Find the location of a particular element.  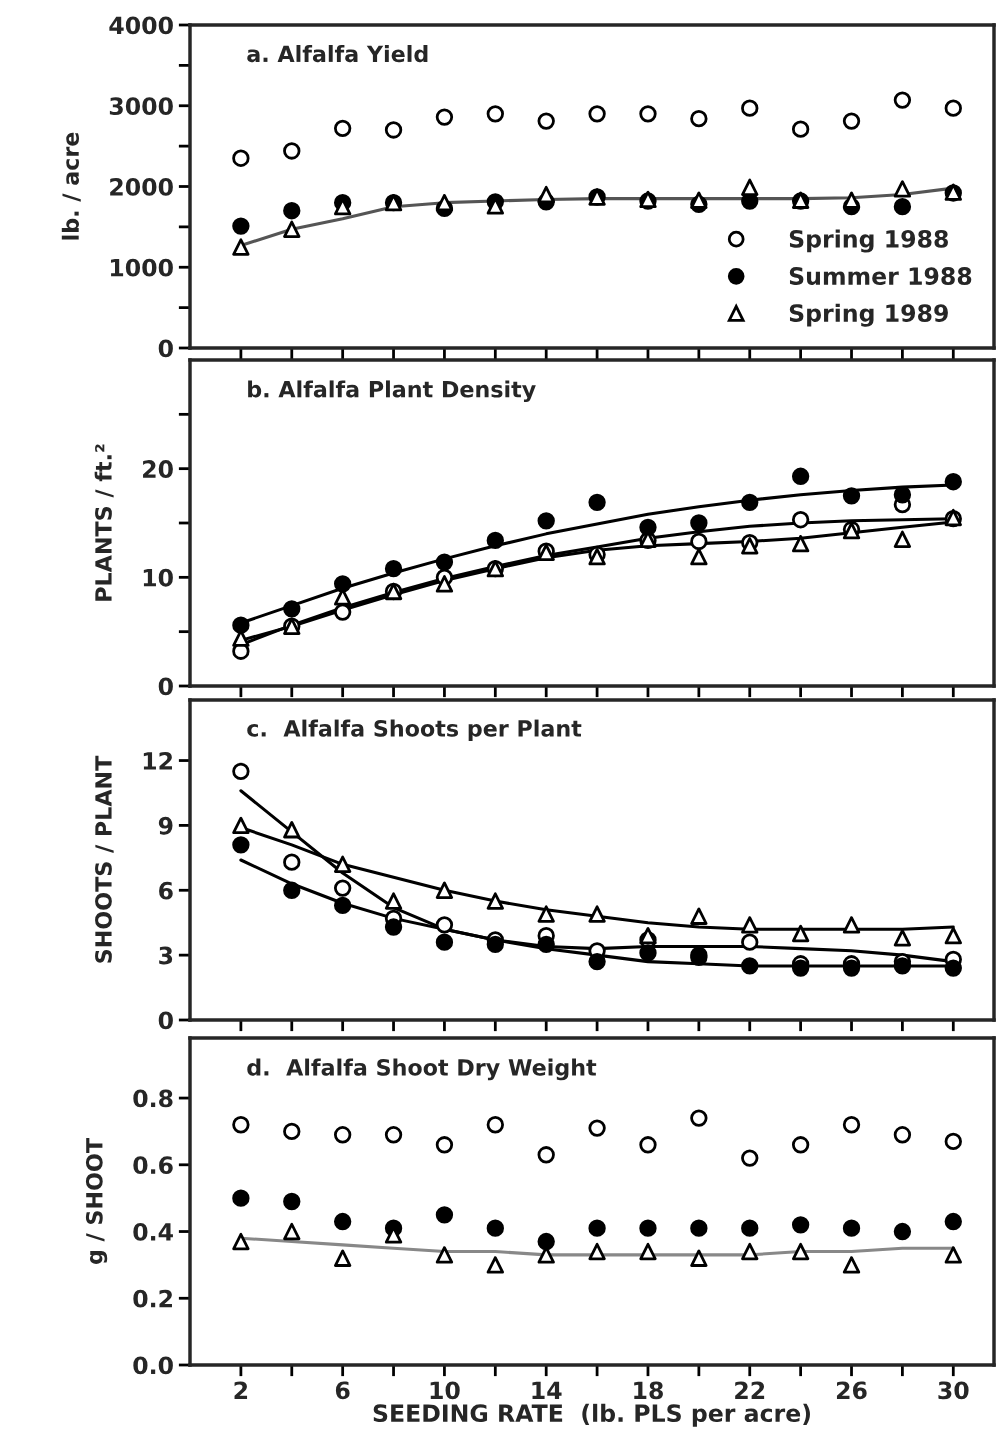

y-axis-title: SHOOTS / PLANT is located at coordinates (104, 859).